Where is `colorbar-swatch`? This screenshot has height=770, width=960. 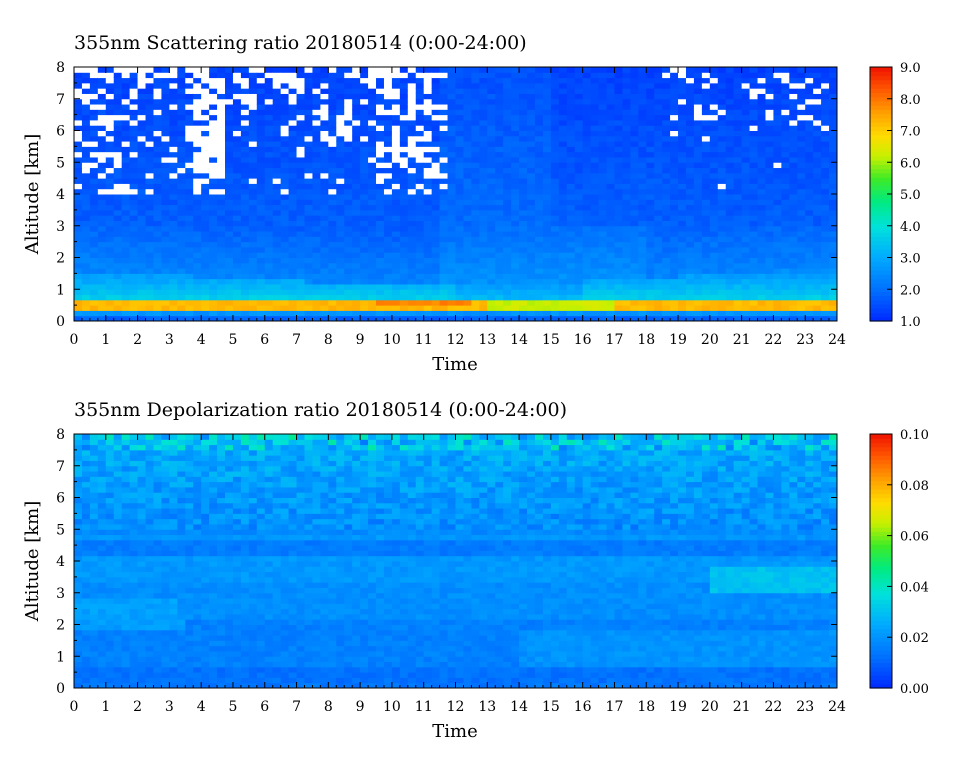 colorbar-swatch is located at coordinates (881, 285).